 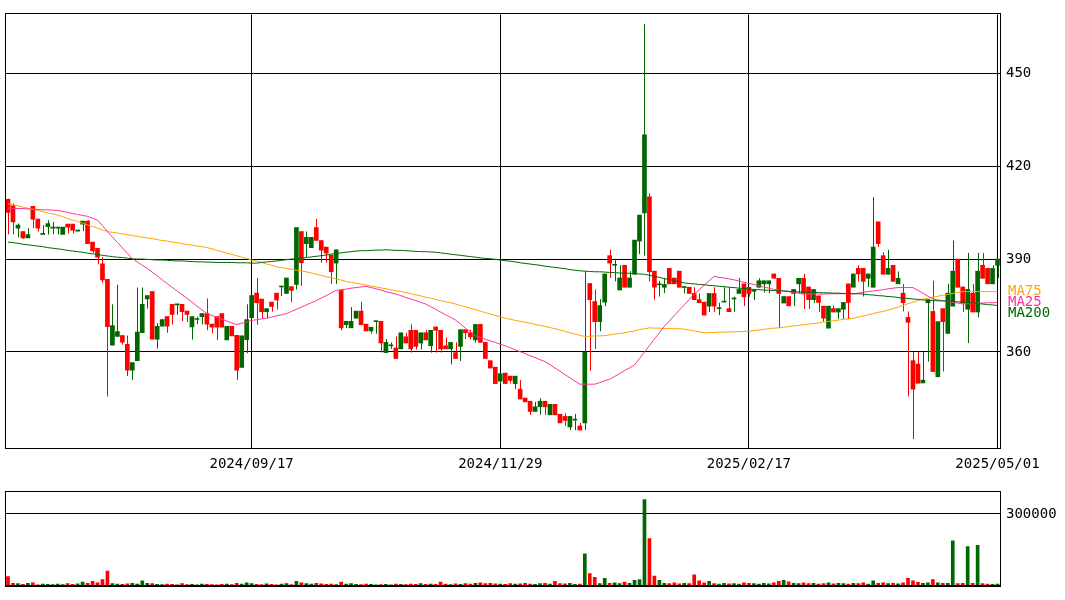 What do you see at coordinates (251, 463) in the screenshot?
I see `x-tick-label: 2024/09/17` at bounding box center [251, 463].